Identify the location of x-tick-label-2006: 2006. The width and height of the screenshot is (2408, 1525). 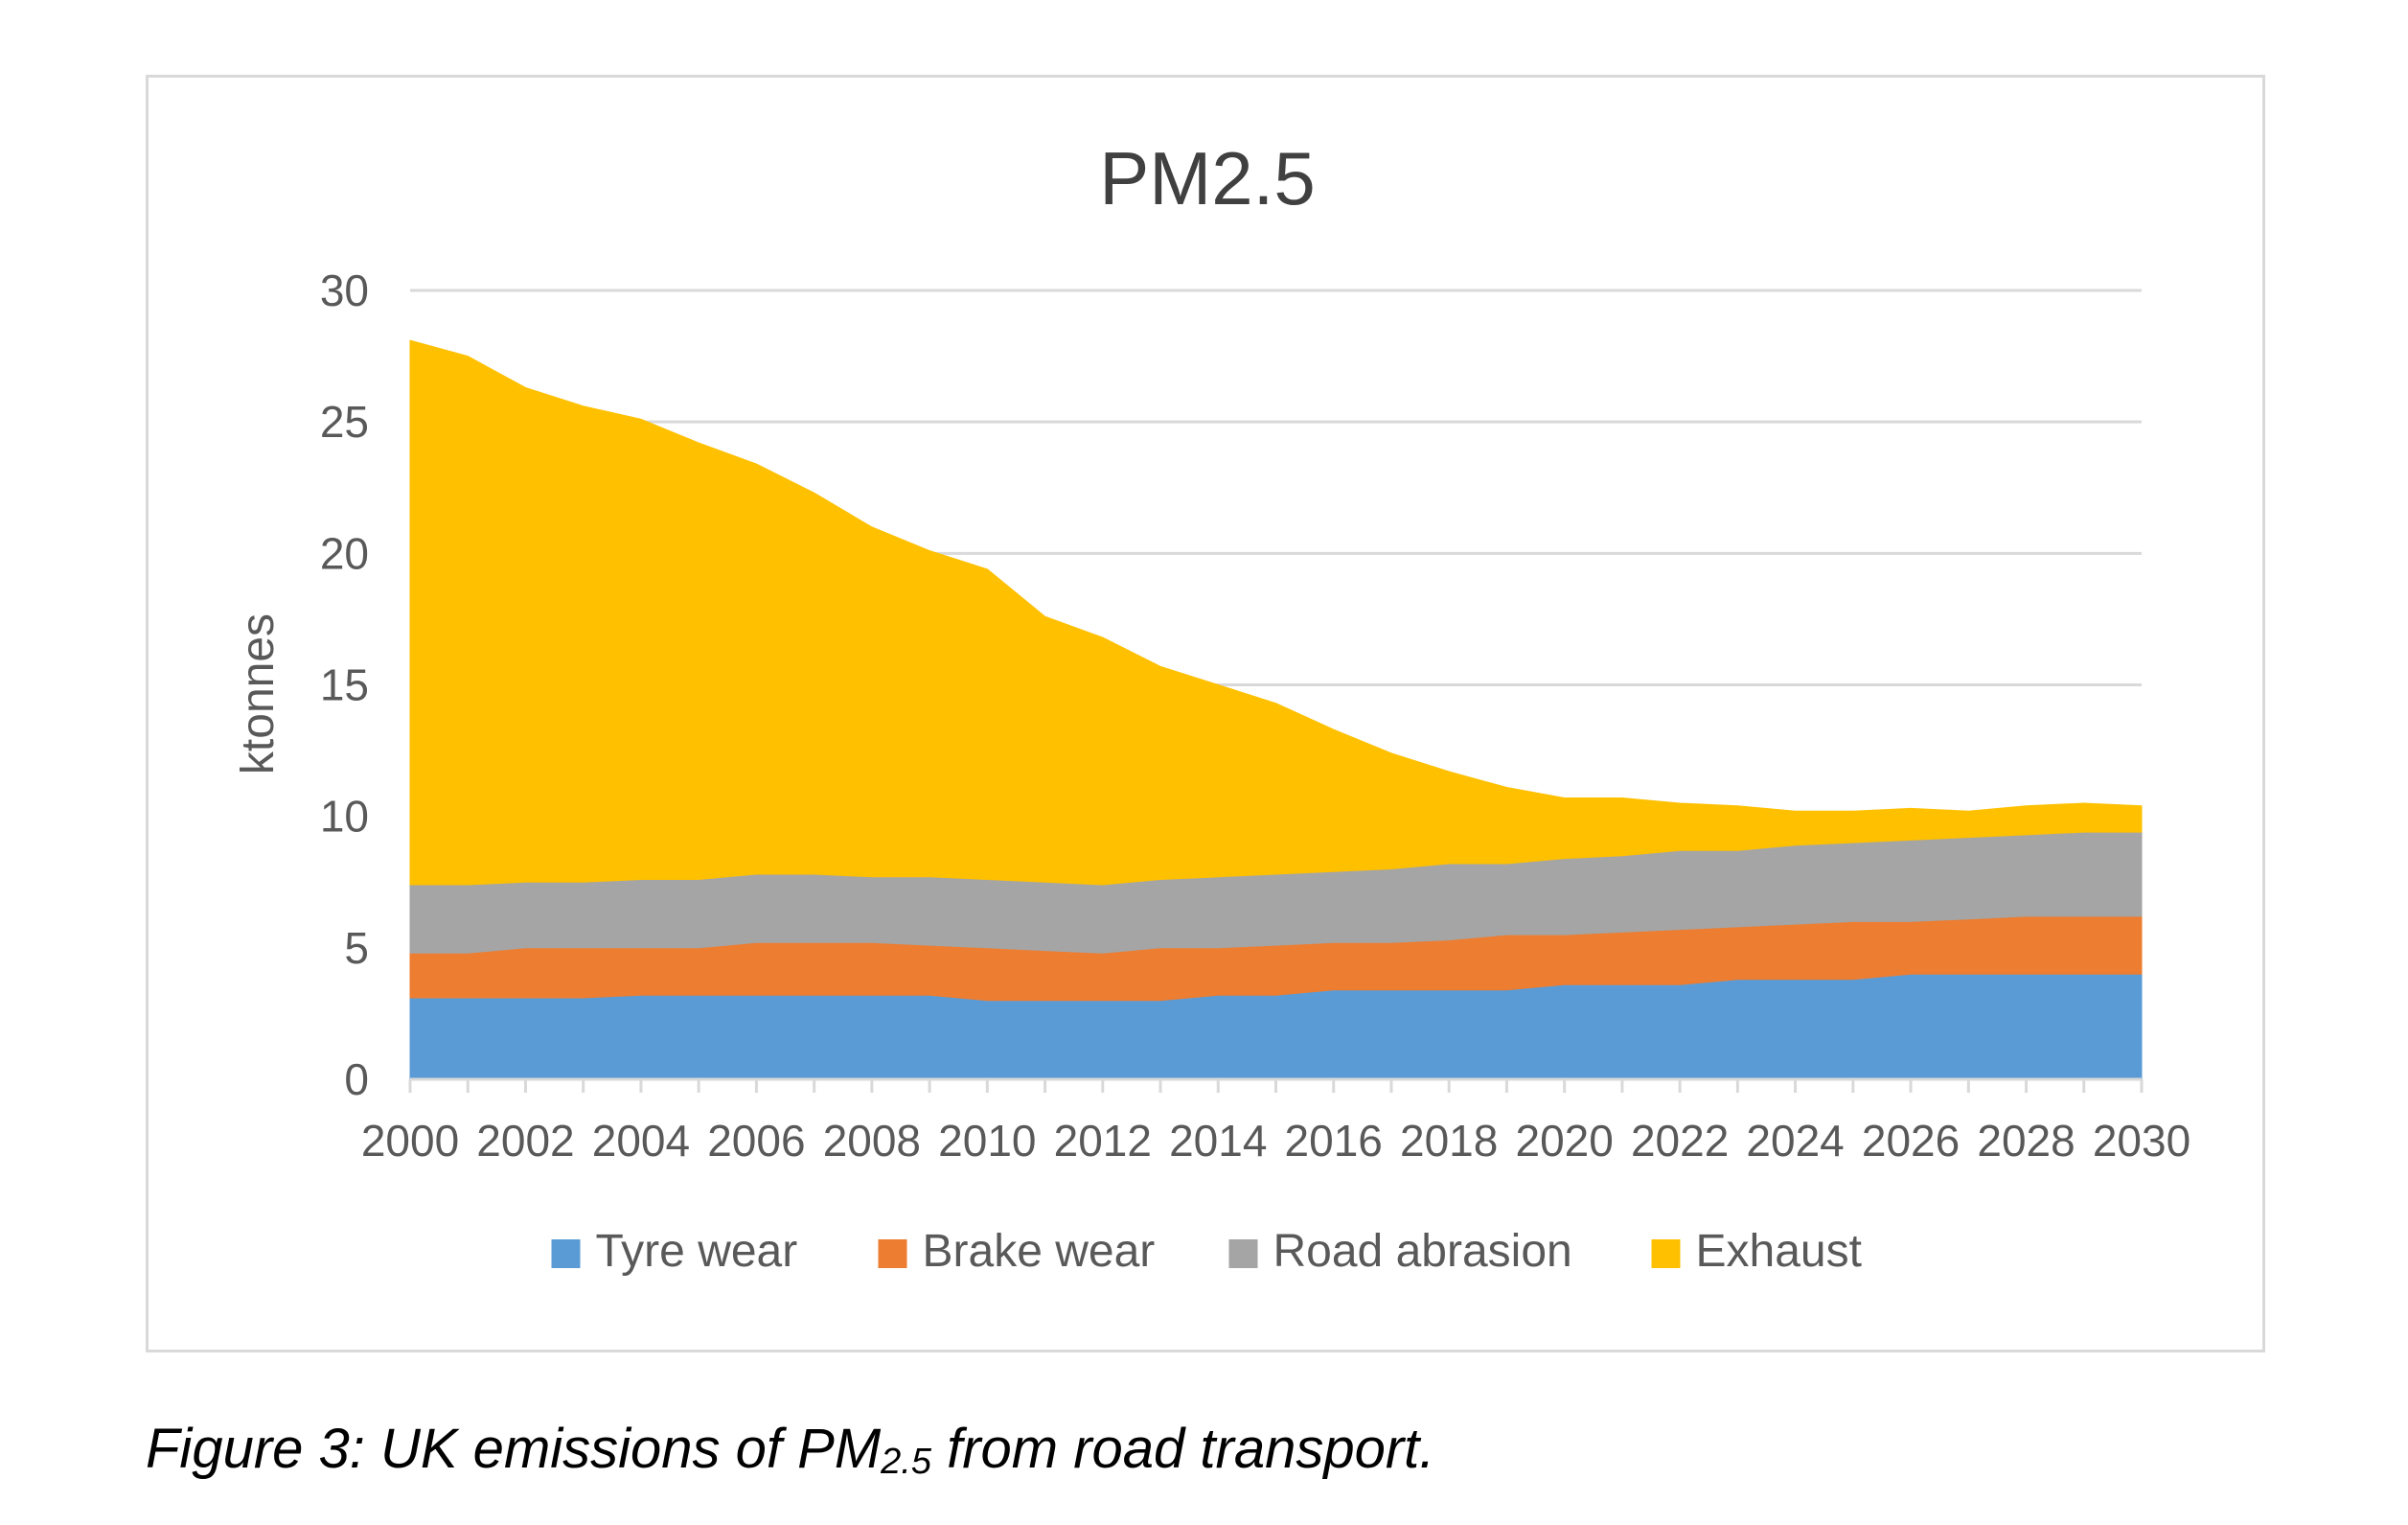
(756, 1141).